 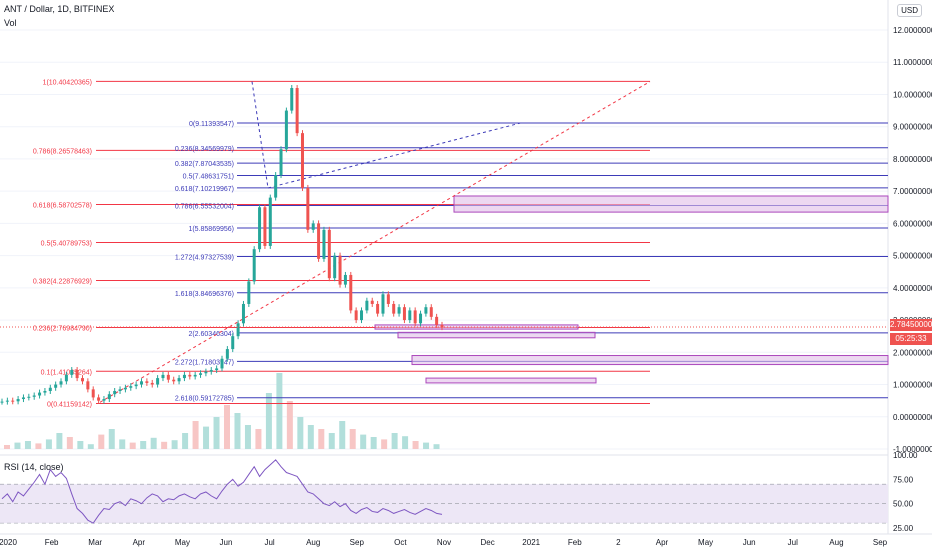 I want to click on y-tick-label: 4.00000000, so click(x=912, y=288).